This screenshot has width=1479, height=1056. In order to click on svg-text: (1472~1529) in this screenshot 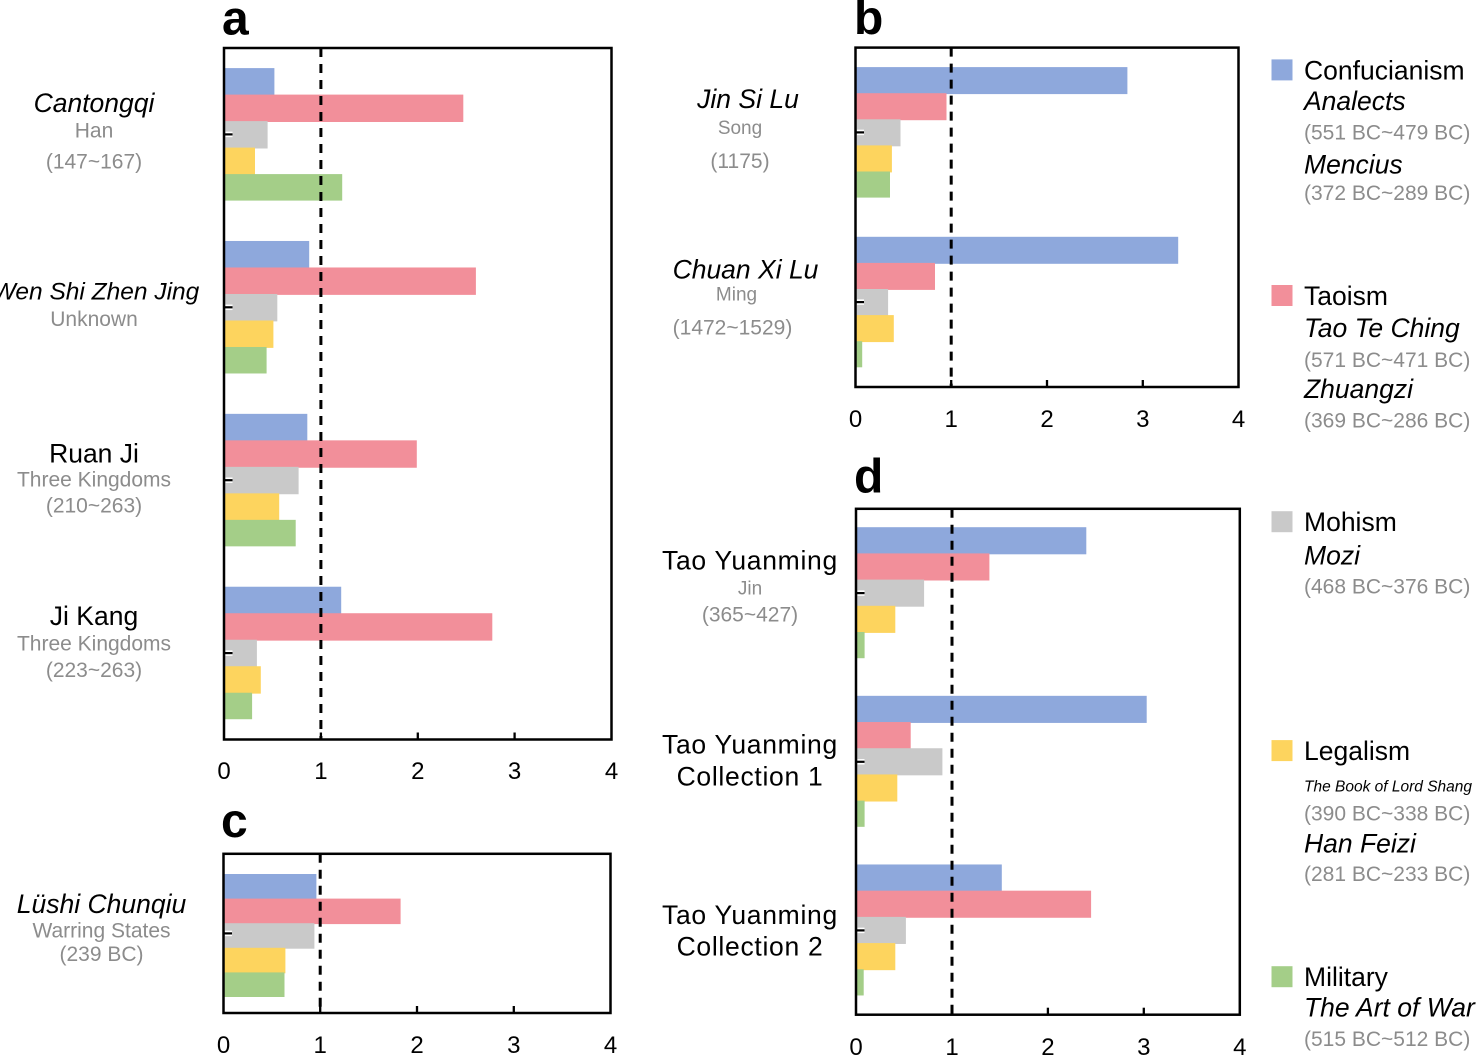, I will do `click(733, 328)`.